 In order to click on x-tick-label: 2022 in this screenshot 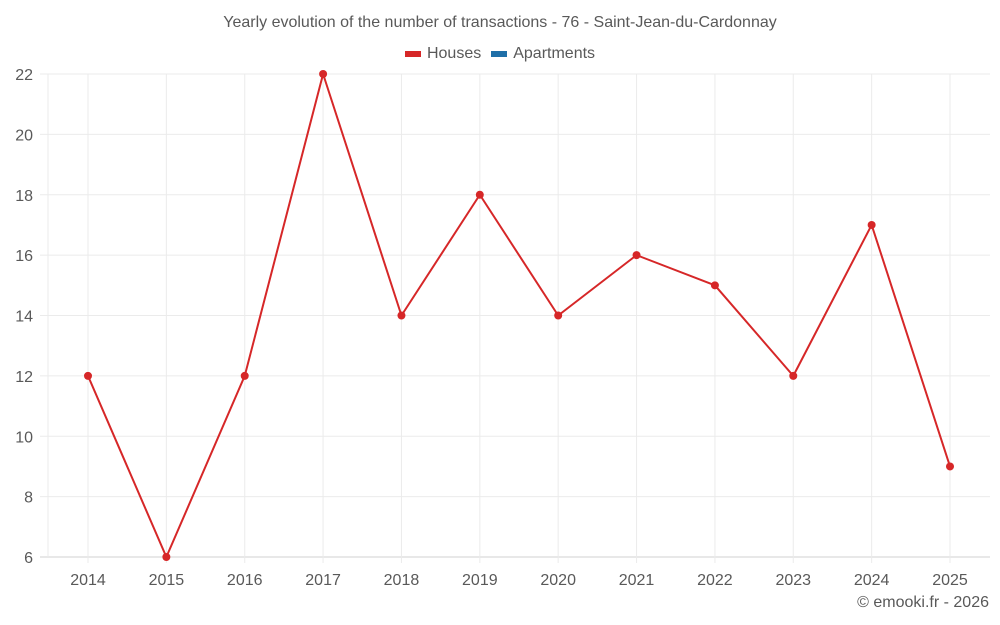, I will do `click(715, 580)`.